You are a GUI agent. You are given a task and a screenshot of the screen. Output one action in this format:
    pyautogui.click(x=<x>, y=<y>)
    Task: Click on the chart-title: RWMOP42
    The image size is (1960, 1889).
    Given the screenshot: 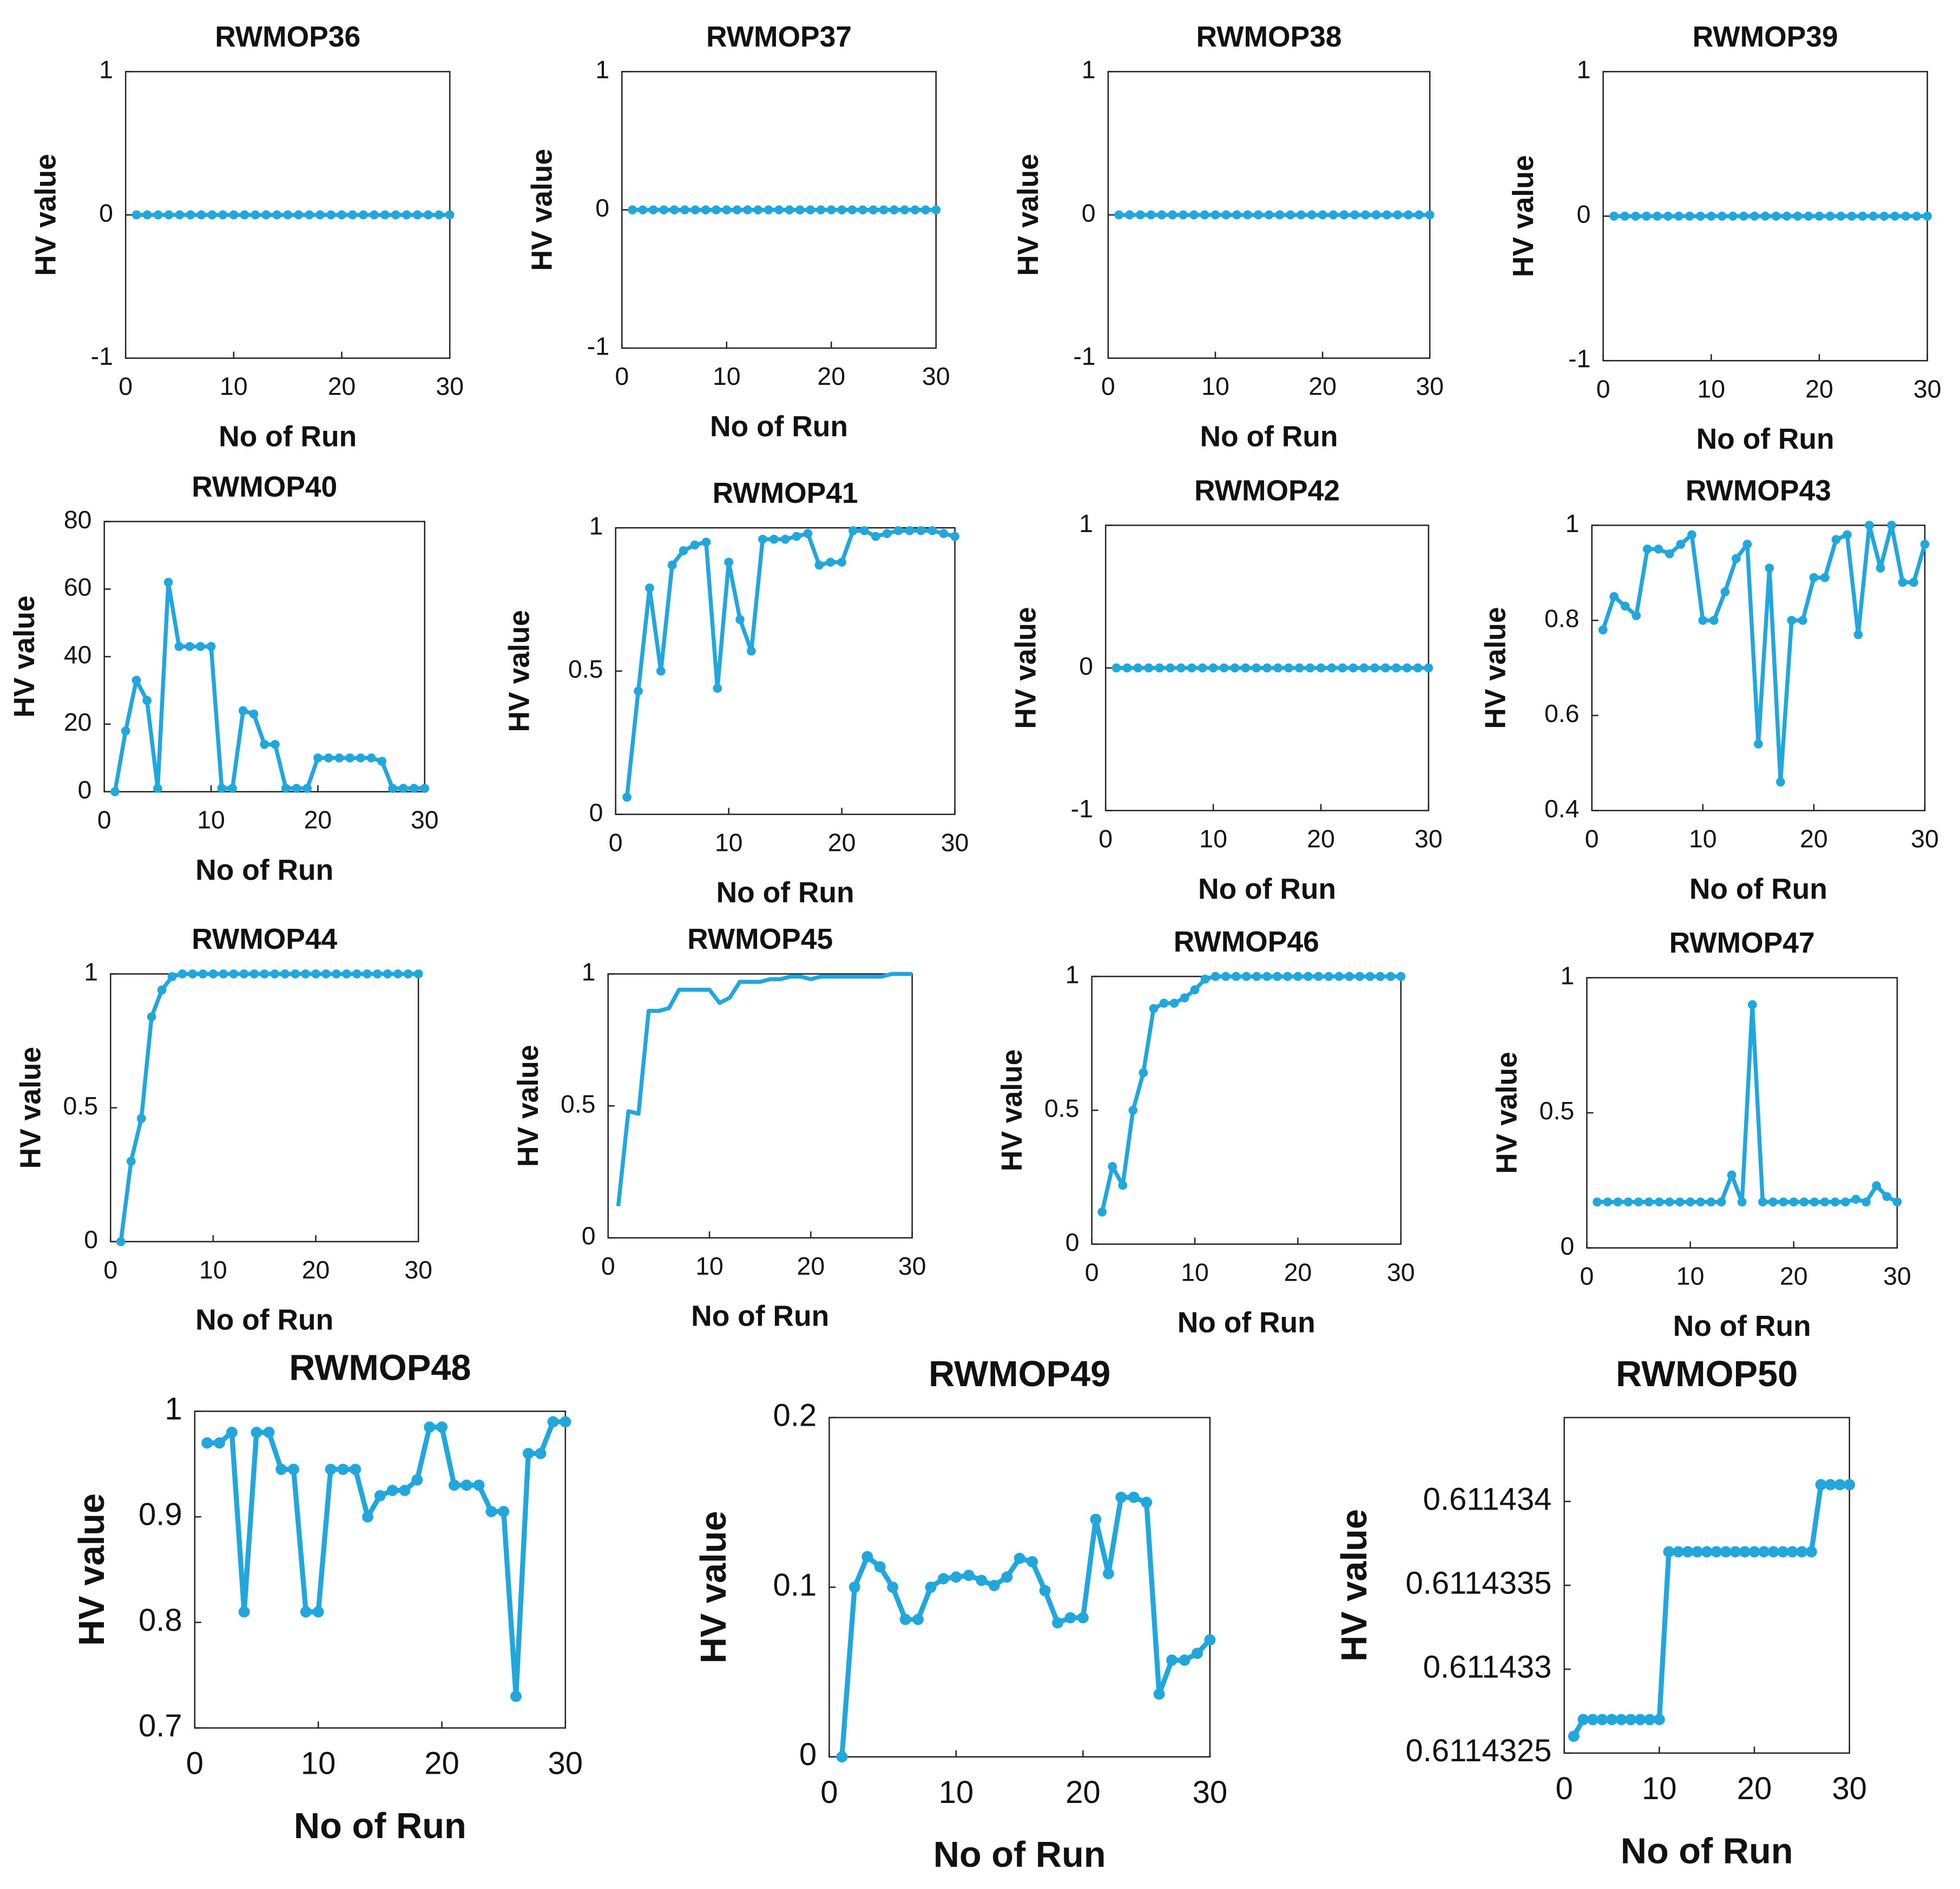 What is the action you would take?
    pyautogui.click(x=1267, y=491)
    